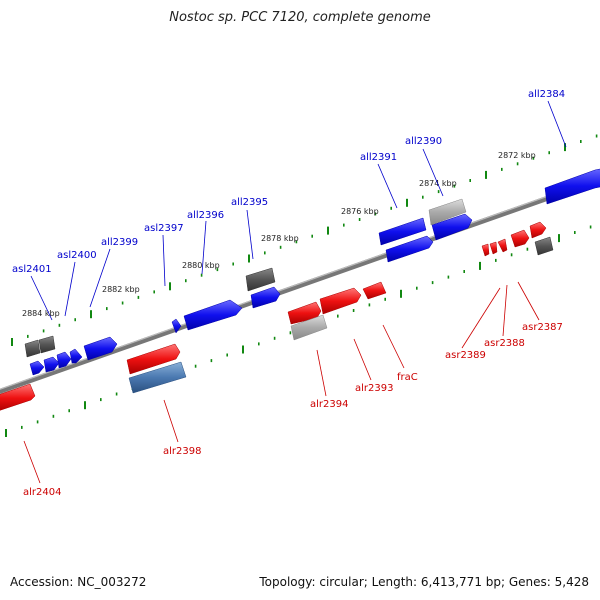 The height and width of the screenshot is (600, 600). I want to click on gene-asl2400a, so click(76, 356).